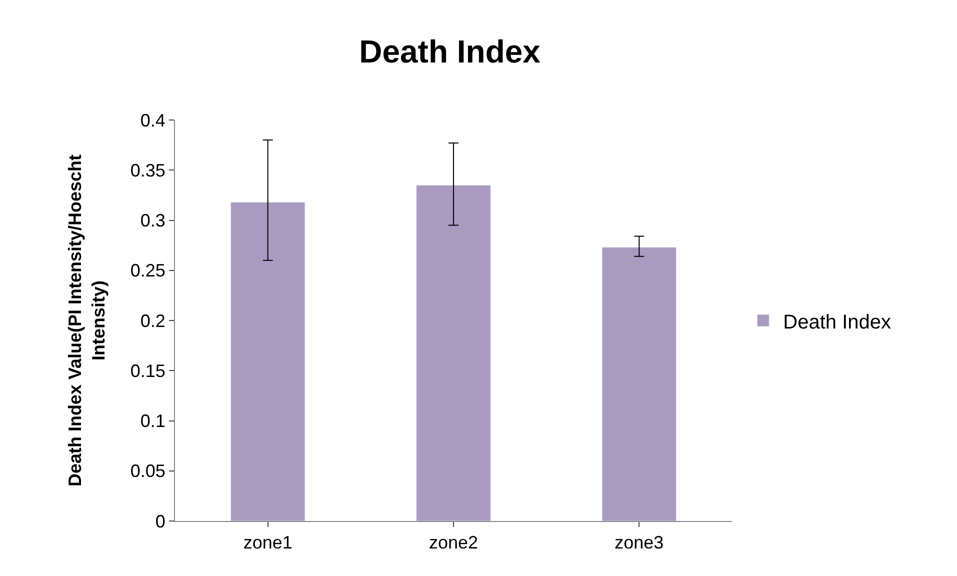  What do you see at coordinates (148, 370) in the screenshot?
I see `y-tick-label: 0.15` at bounding box center [148, 370].